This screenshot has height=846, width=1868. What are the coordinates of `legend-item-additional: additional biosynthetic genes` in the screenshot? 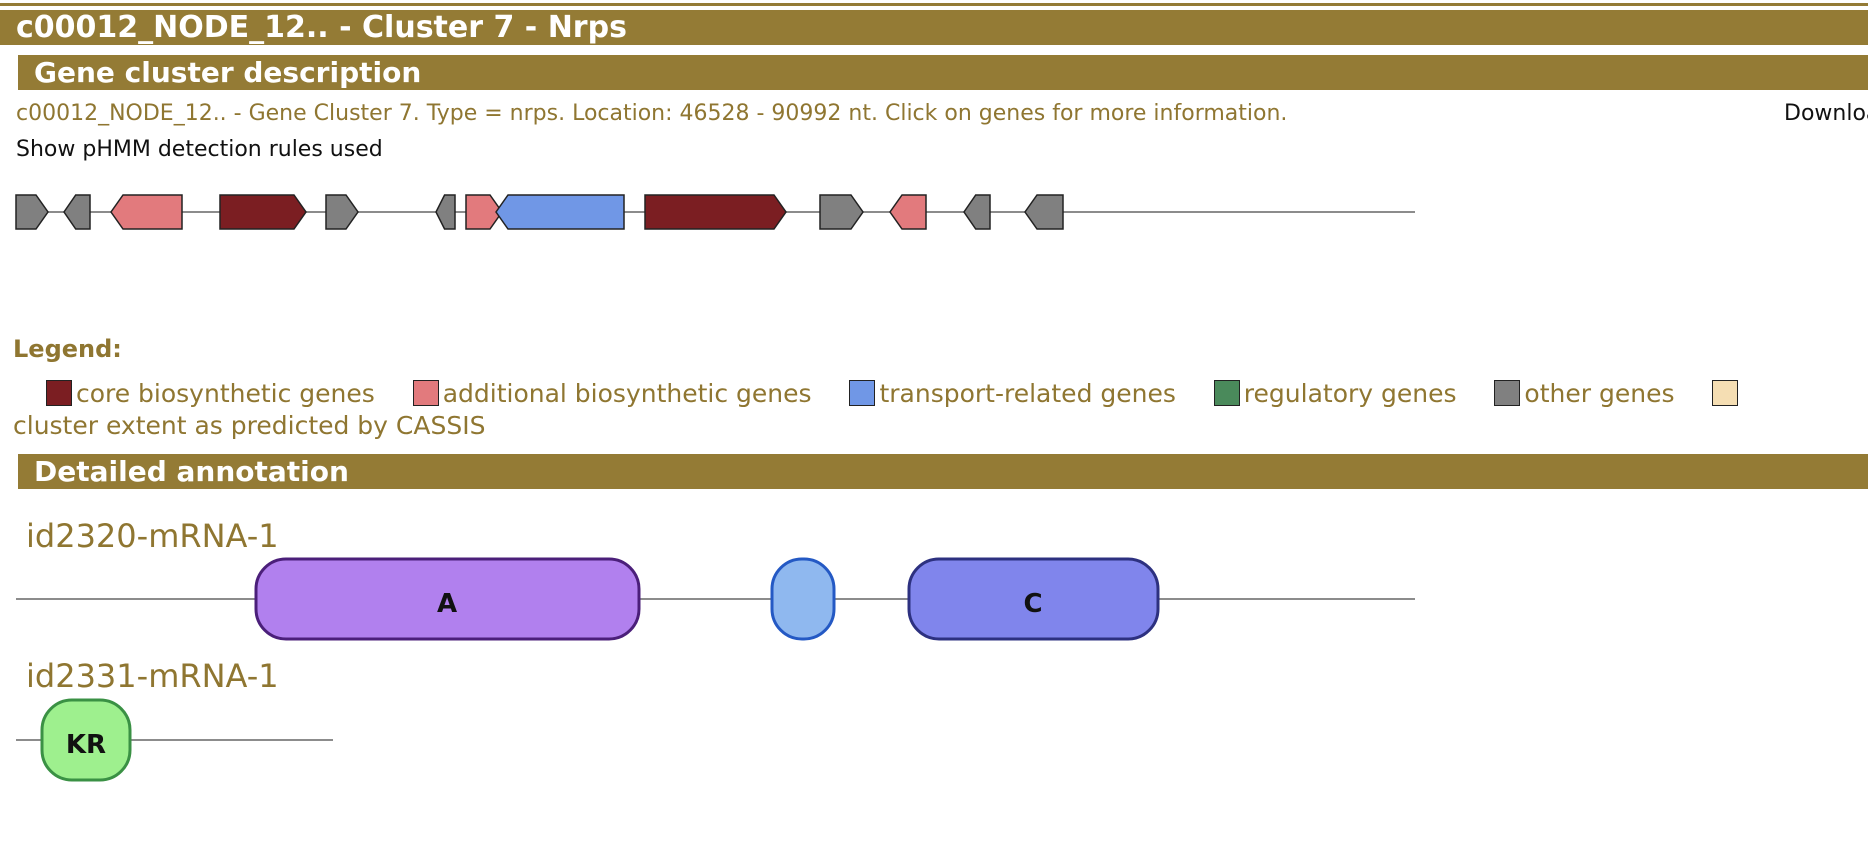 It's located at (616, 393).